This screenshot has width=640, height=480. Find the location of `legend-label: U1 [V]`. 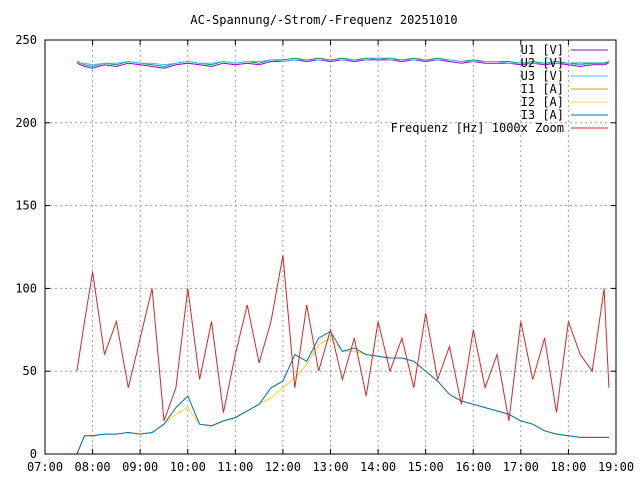

legend-label: U1 [V] is located at coordinates (542, 50).